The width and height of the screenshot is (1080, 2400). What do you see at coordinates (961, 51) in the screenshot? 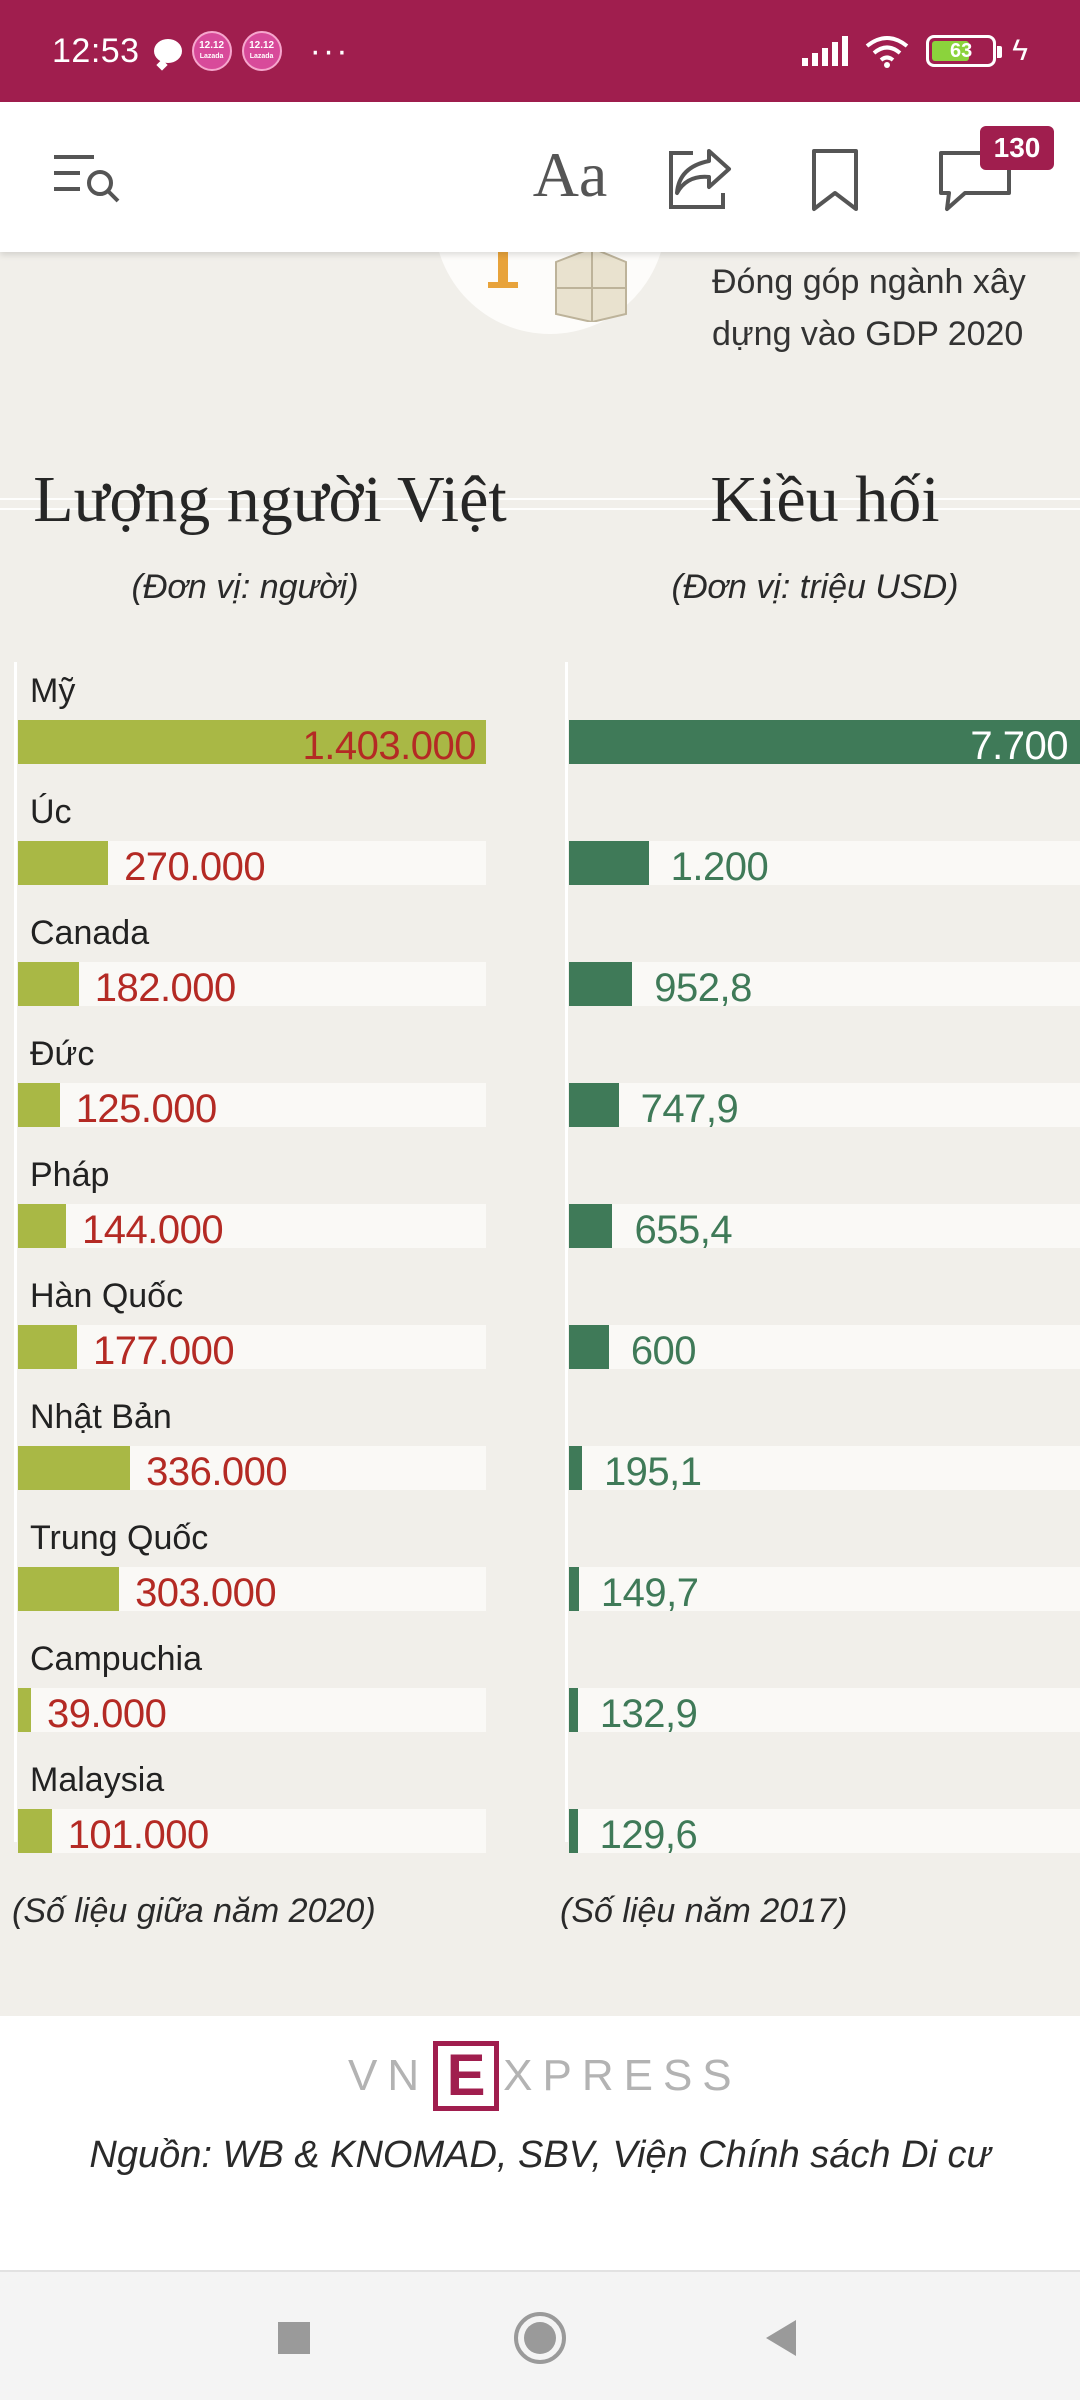
I see `battery-level: 63` at bounding box center [961, 51].